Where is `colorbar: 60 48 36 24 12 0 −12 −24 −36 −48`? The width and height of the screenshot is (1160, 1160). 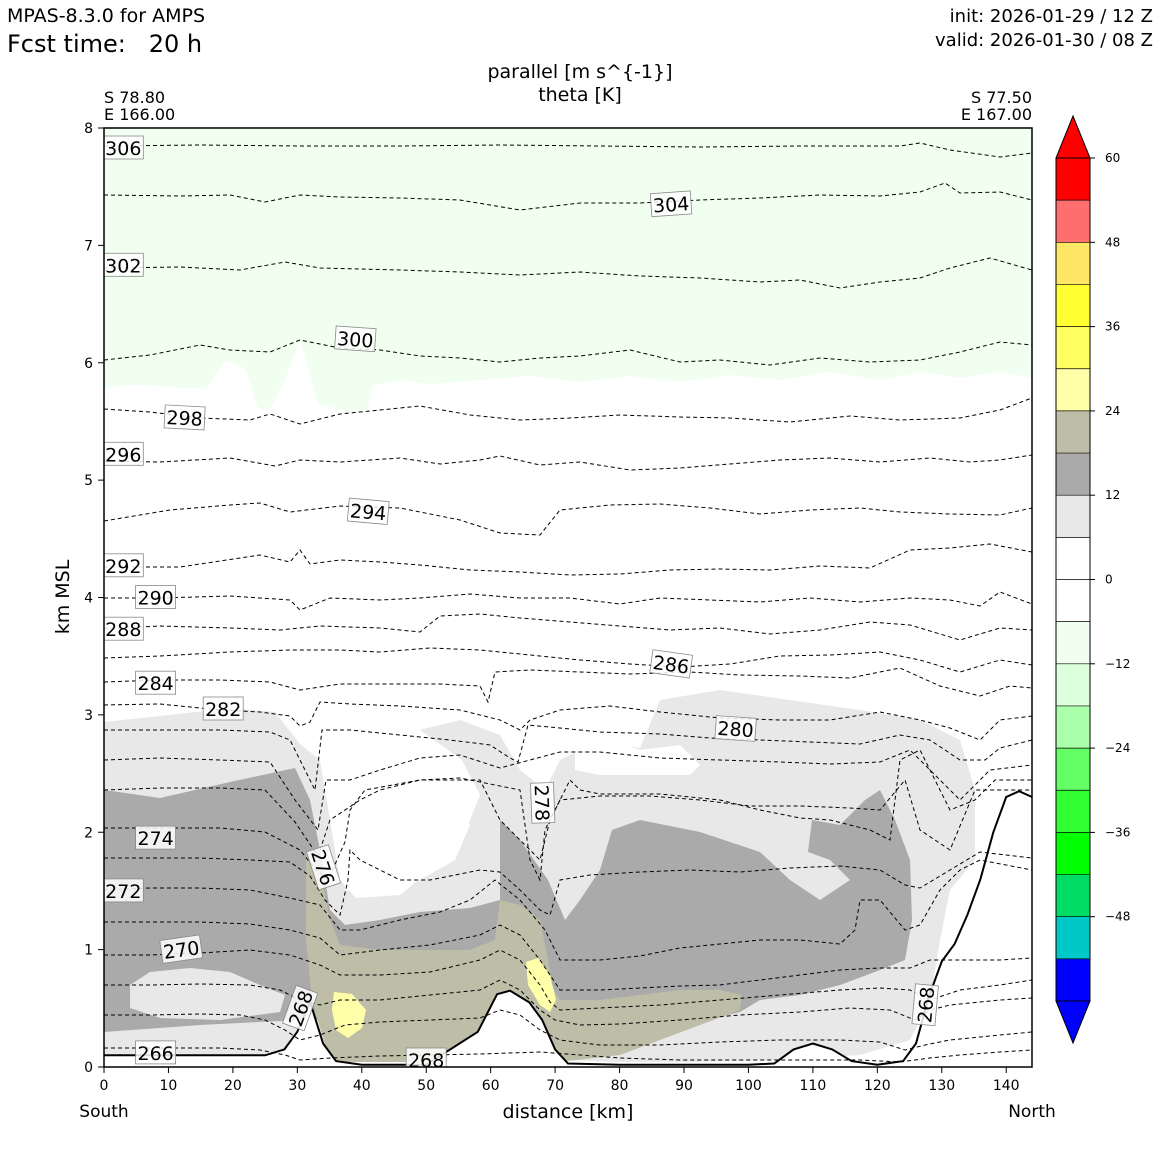 colorbar: 60 48 36 24 12 0 −12 −24 −36 −48 is located at coordinates (1092, 579).